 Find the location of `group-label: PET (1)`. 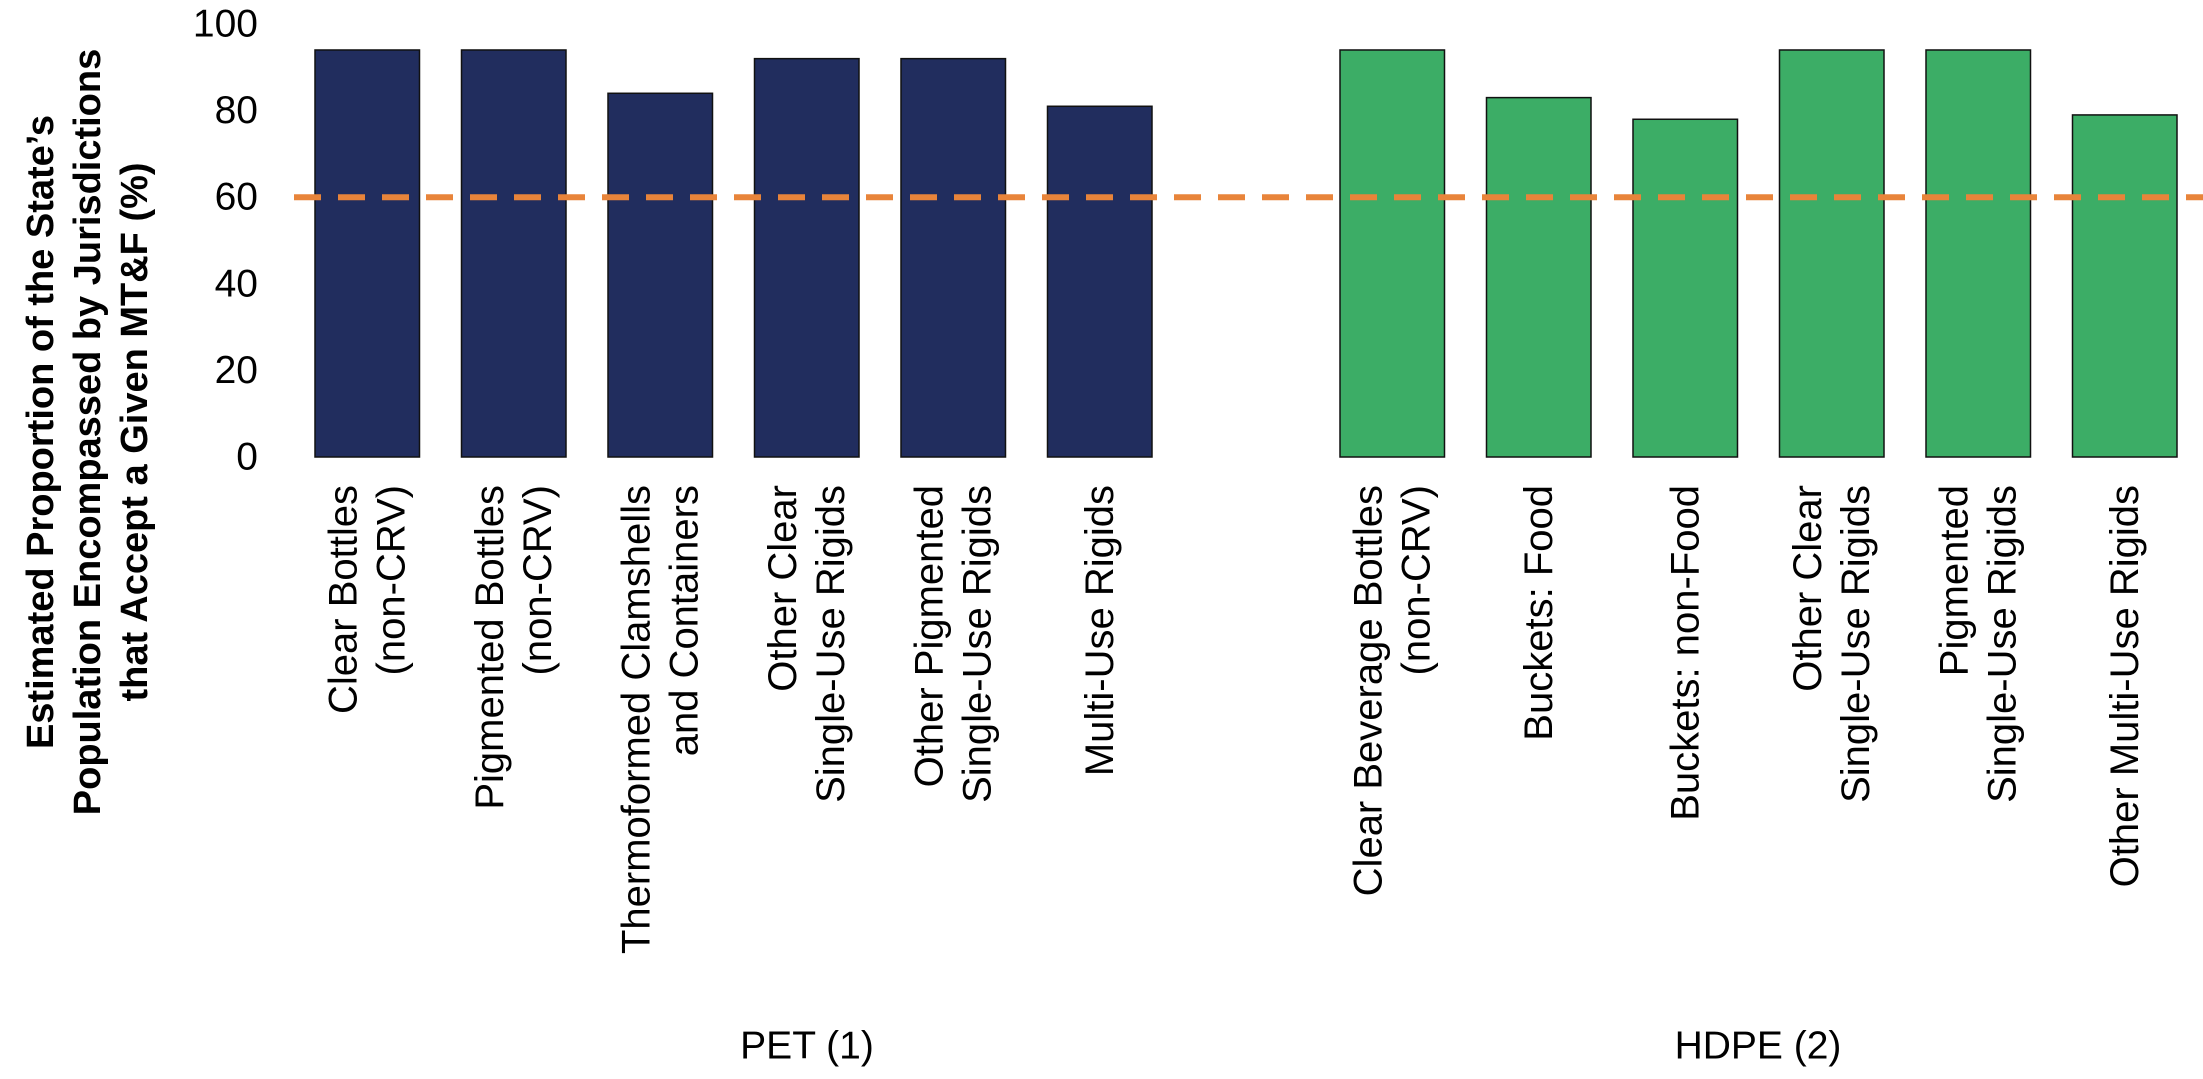

group-label: PET (1) is located at coordinates (807, 1046).